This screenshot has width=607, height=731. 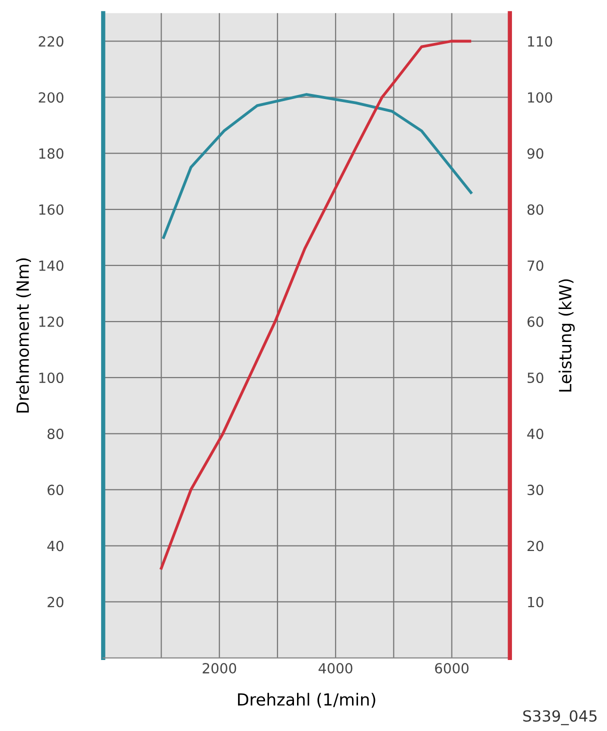 I want to click on y-tick-label: 160, so click(x=51, y=209).